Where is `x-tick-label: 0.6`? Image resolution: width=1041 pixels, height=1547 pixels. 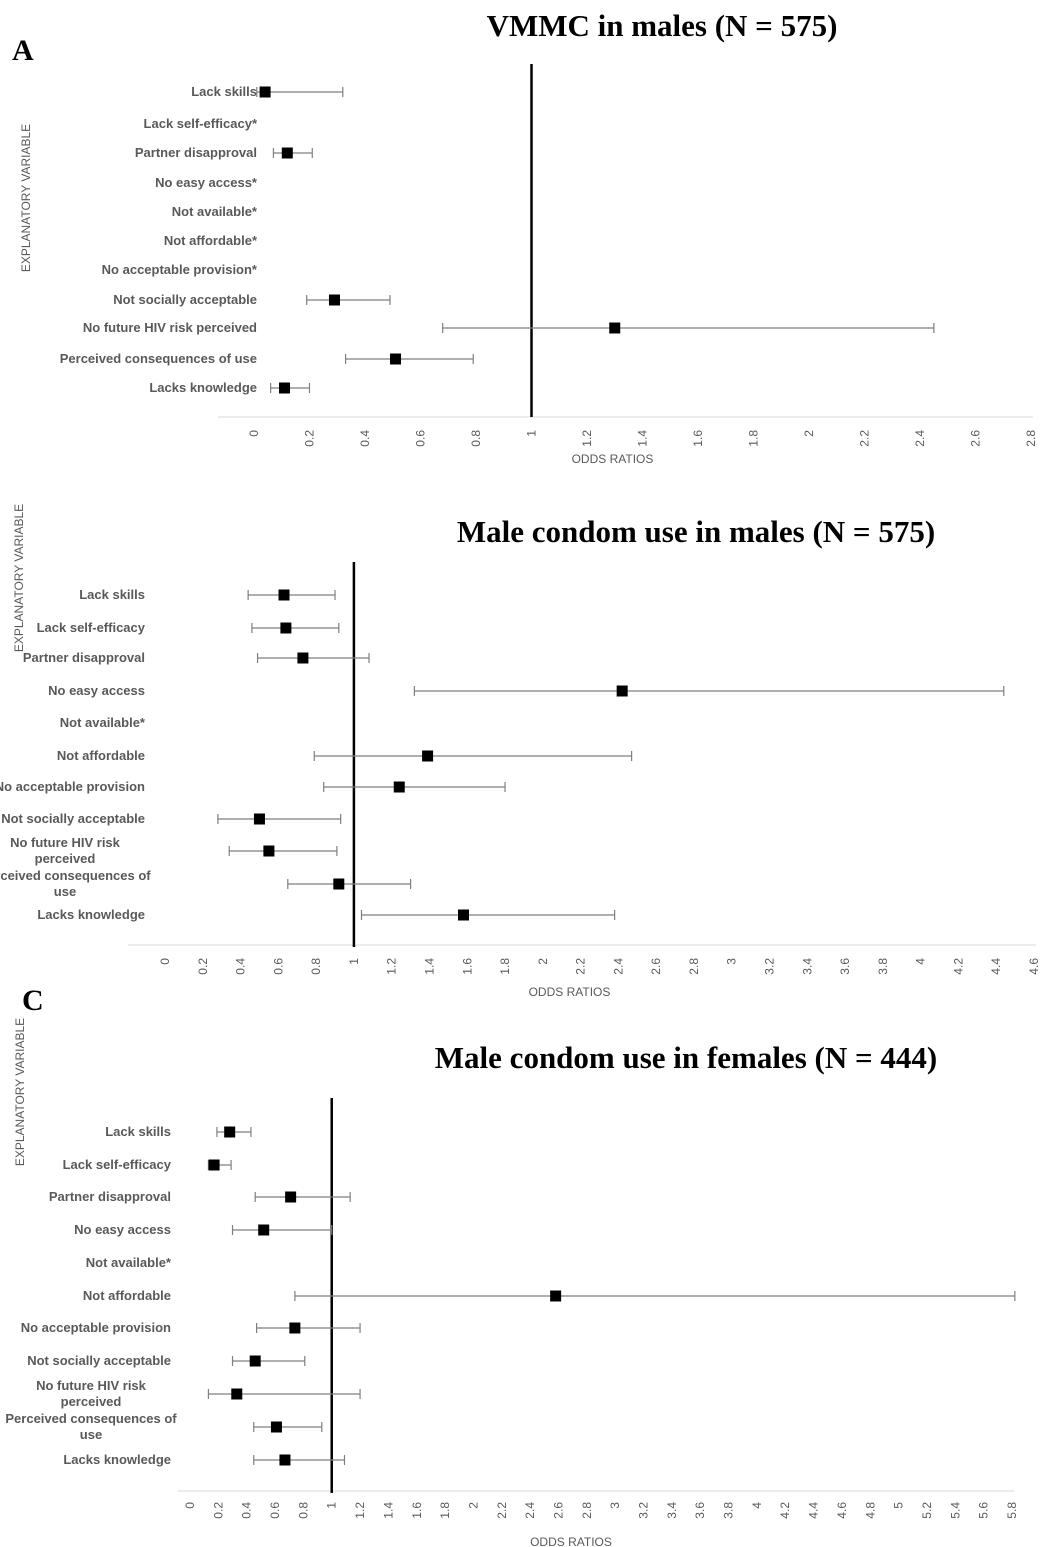
x-tick-label: 0.6 is located at coordinates (278, 966).